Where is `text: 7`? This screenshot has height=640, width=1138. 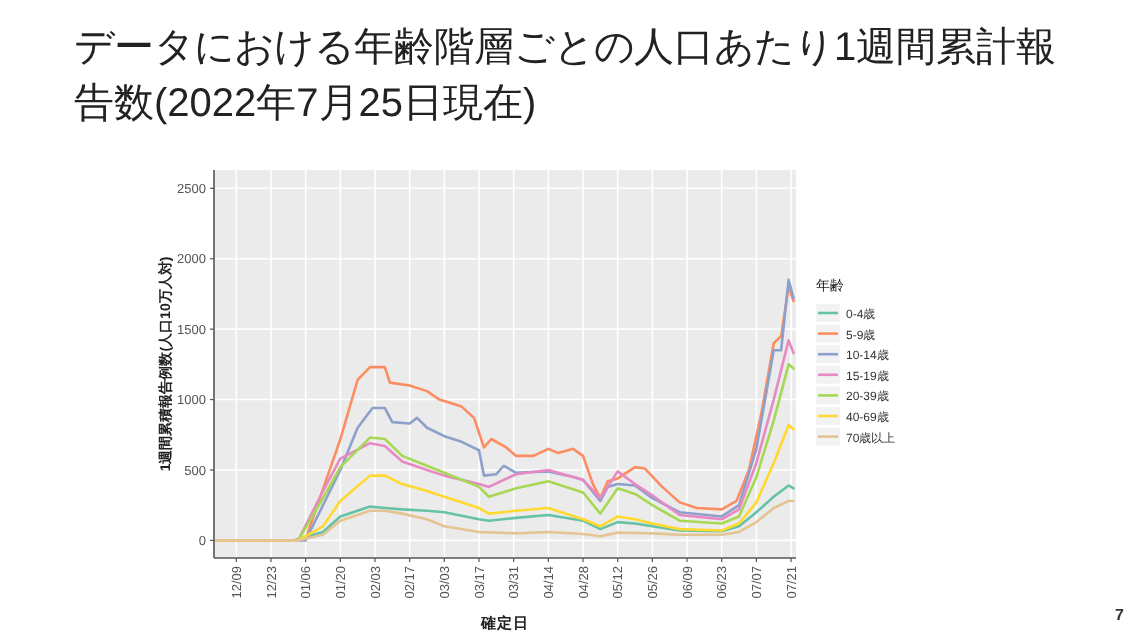
text: 7 is located at coordinates (1120, 615).